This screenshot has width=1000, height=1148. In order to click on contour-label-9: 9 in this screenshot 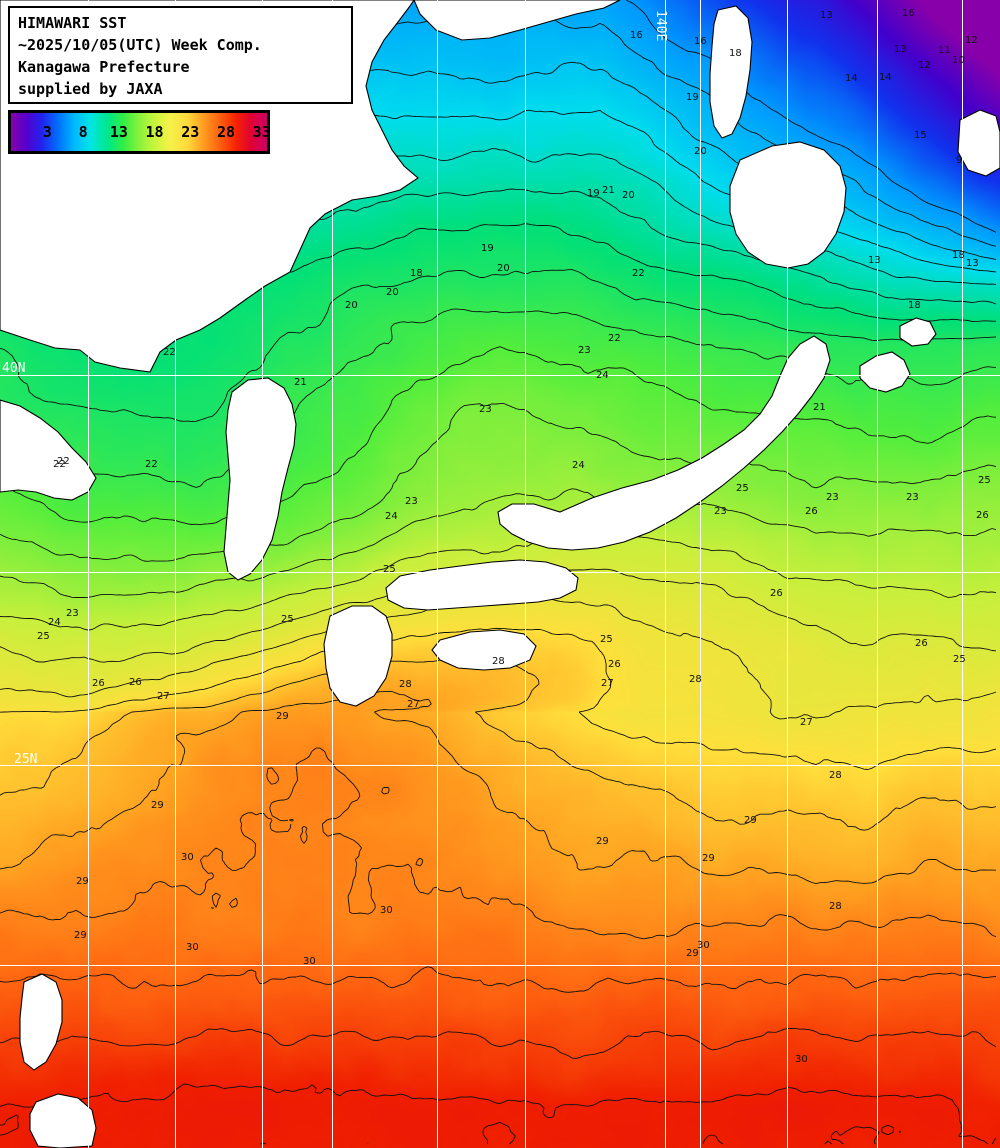, I will do `click(959, 160)`.